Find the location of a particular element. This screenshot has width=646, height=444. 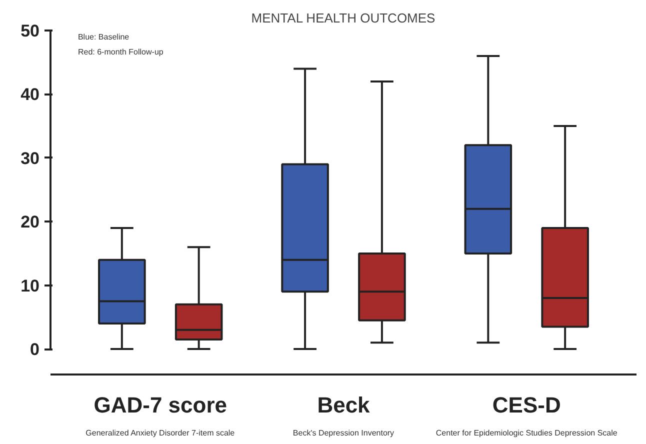

annotation: Blue: Baseline is located at coordinates (104, 37).